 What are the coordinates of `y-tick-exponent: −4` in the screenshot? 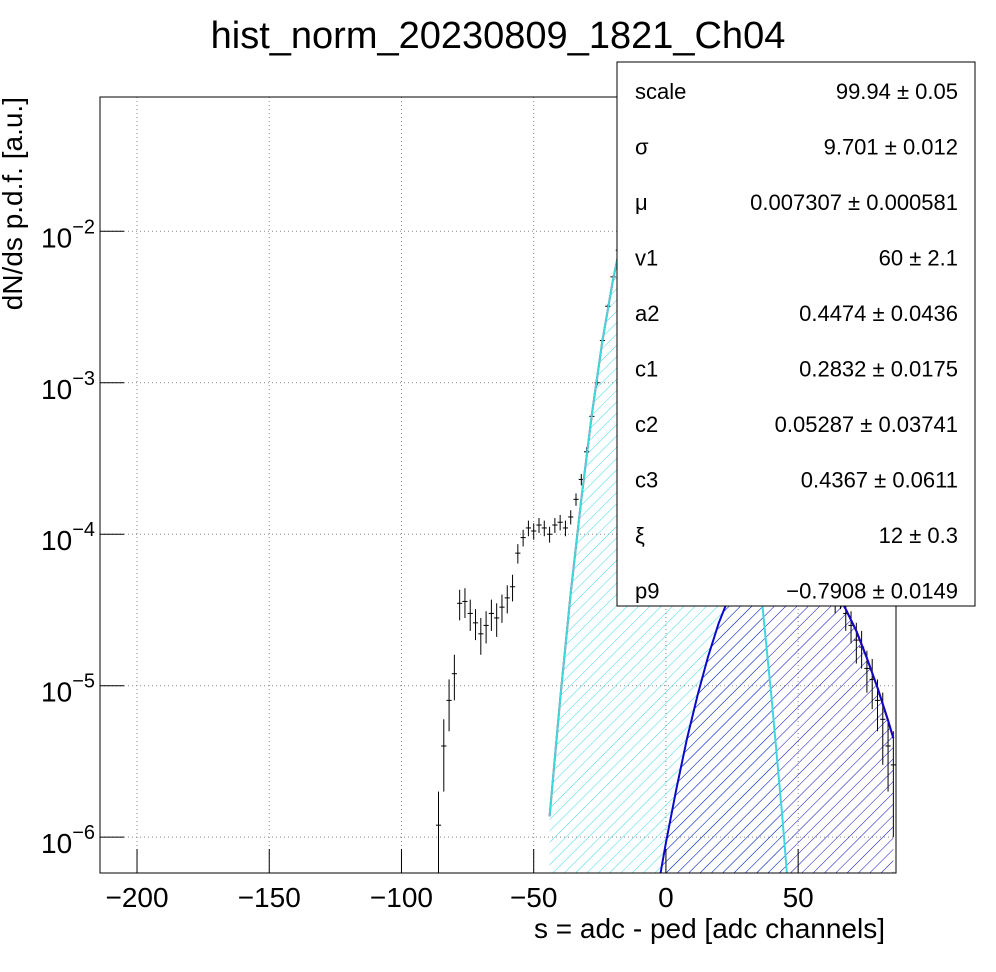 It's located at (83, 530).